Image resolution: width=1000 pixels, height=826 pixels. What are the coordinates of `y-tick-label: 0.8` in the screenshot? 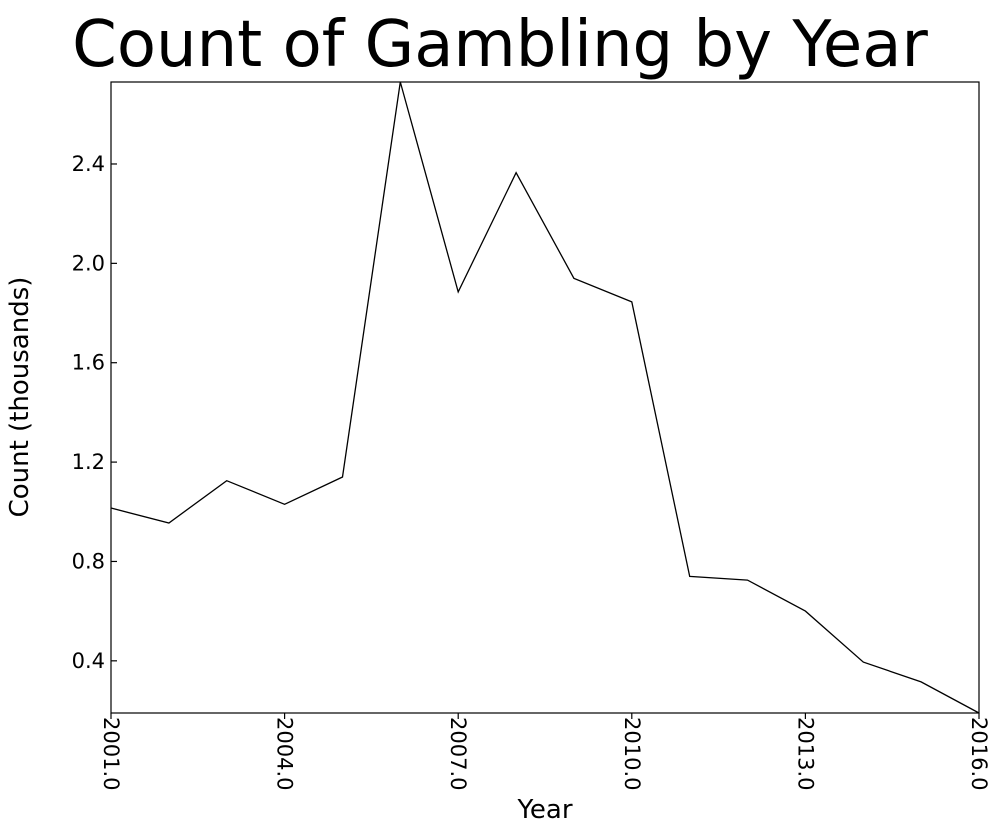 It's located at (88, 561).